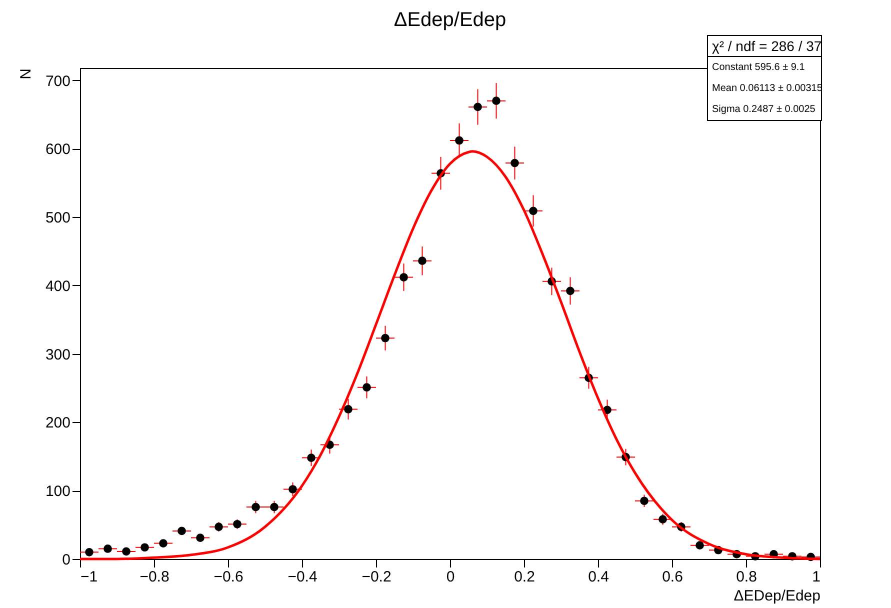 This screenshot has width=891, height=608. I want to click on x-tick-label: 1, so click(816, 577).